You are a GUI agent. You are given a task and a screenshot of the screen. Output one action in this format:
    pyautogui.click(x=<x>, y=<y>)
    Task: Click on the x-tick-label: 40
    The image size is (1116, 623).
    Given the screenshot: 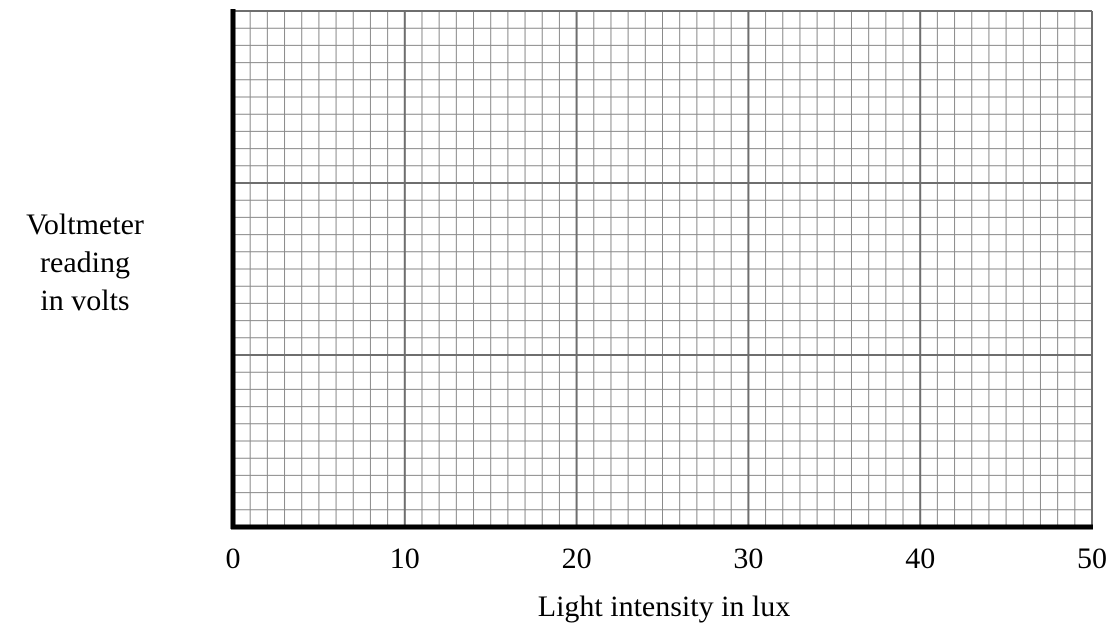 What is the action you would take?
    pyautogui.click(x=920, y=558)
    